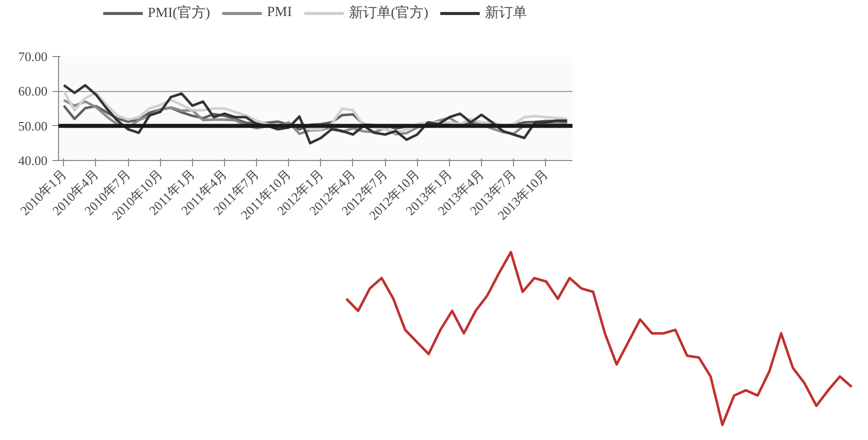 Image resolution: width=868 pixels, height=440 pixels. What do you see at coordinates (279, 13) in the screenshot?
I see `legend-label: PMI` at bounding box center [279, 13].